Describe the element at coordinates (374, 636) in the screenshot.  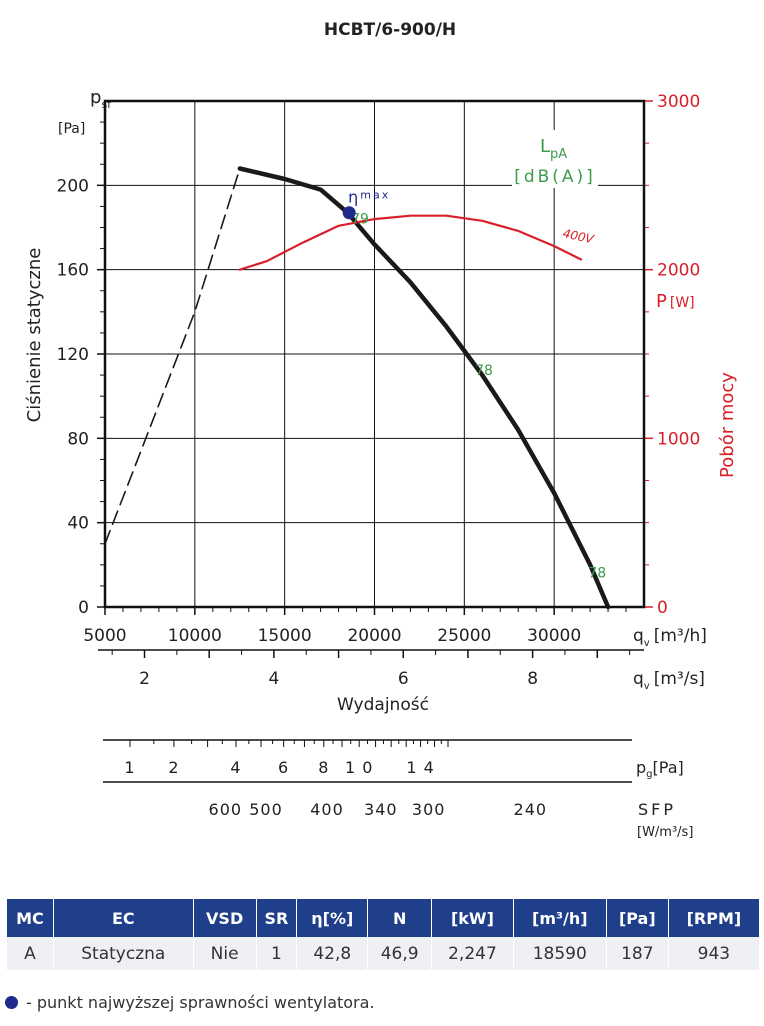
I see `x-tick-label: 20000` at that location.